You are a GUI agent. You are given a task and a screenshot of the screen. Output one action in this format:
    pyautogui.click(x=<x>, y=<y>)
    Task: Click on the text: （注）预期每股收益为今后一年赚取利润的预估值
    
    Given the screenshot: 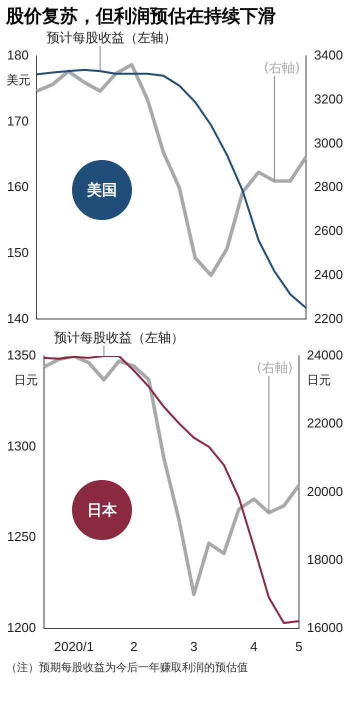 What is the action you would take?
    pyautogui.click(x=127, y=667)
    